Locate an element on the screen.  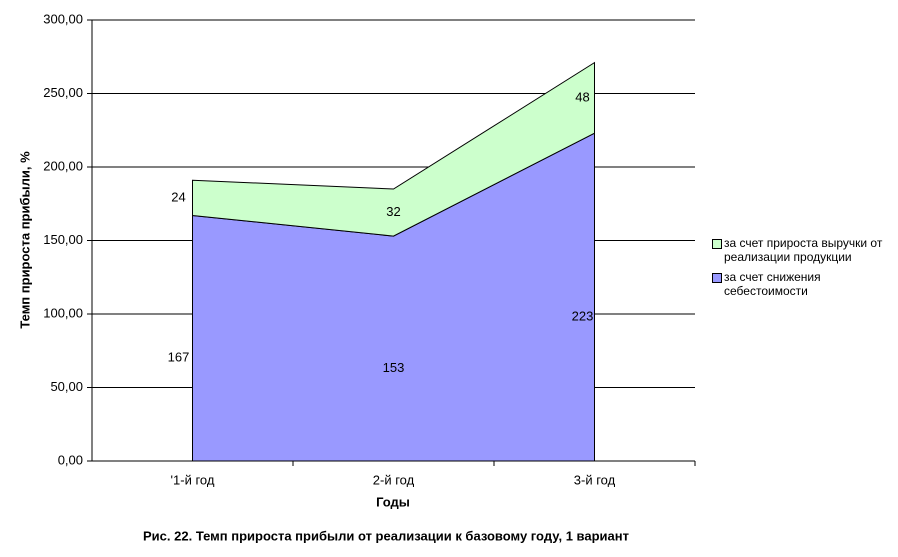
area is located at coordinates (393, 149).